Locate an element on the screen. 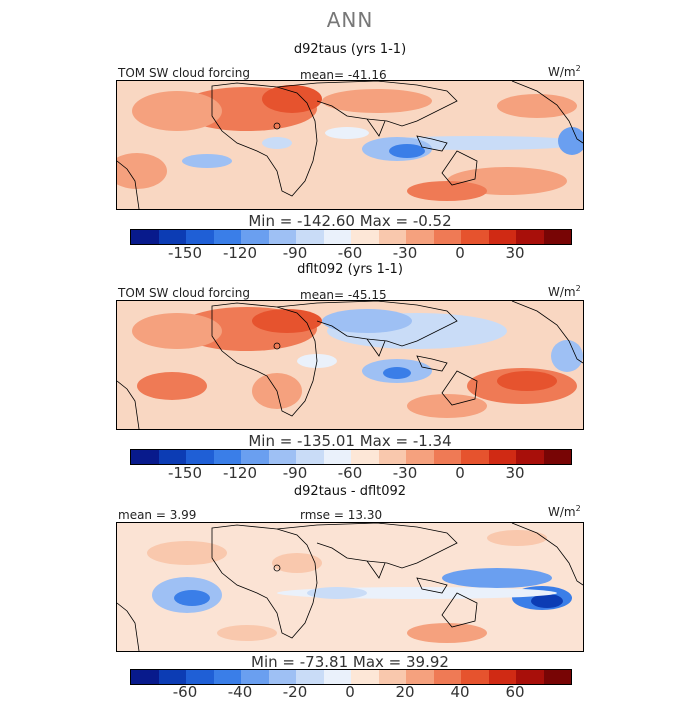 The width and height of the screenshot is (700, 701). panel-1-title: d92taus (yrs 1-1) is located at coordinates (350, 49).